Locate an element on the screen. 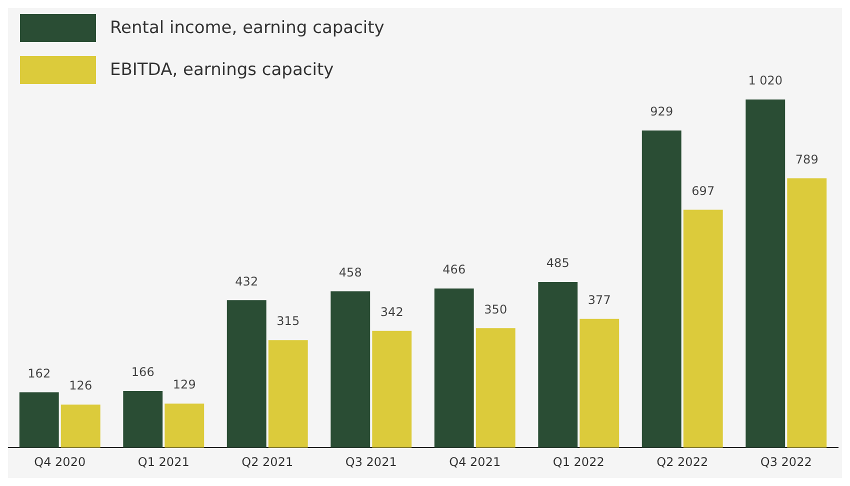  data-label: 342 is located at coordinates (392, 311).